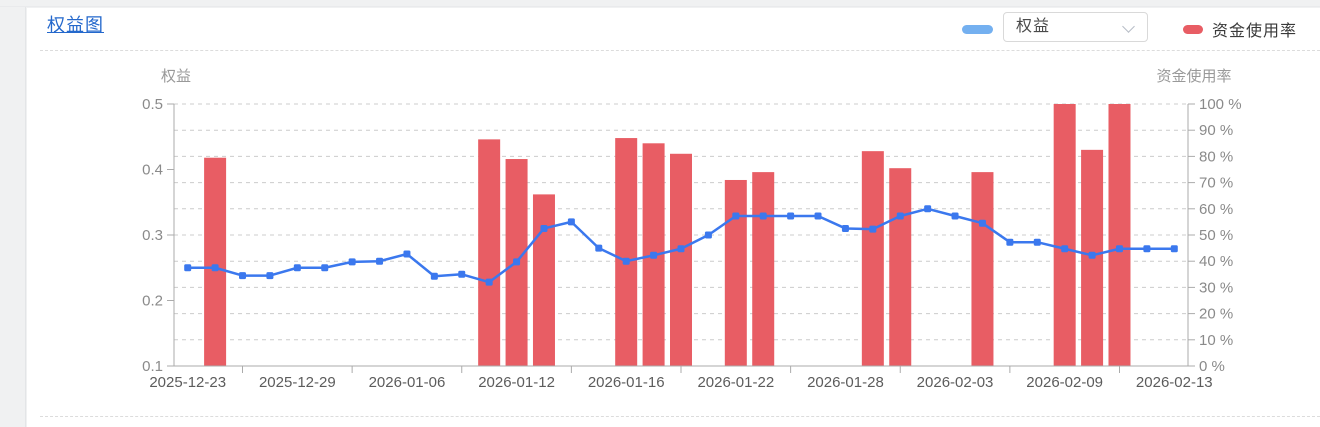 Image resolution: width=1320 pixels, height=427 pixels. Describe the element at coordinates (1216, 156) in the screenshot. I see `right-axis-tick-label: 80 %` at that location.